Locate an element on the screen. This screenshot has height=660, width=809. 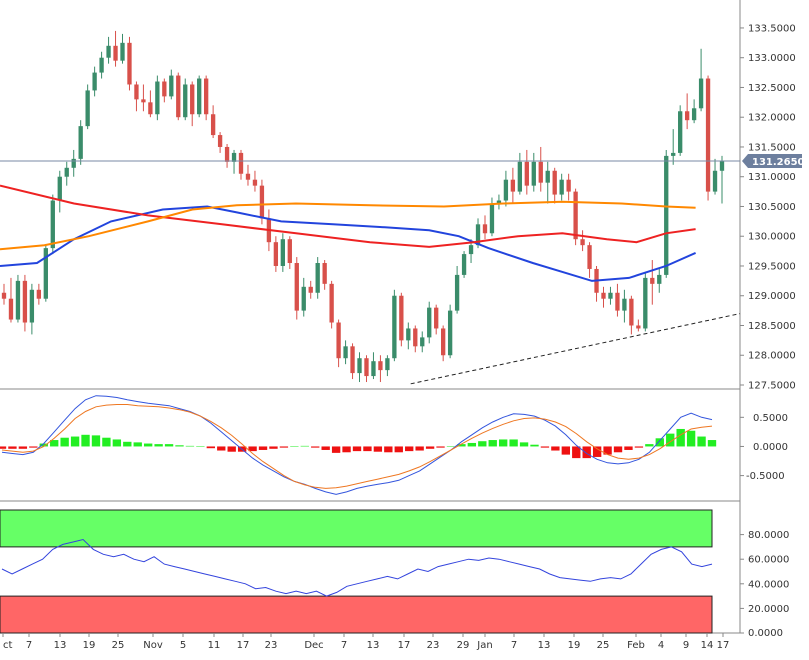
price-tick-label: 131.5000 is located at coordinates (772, 147).